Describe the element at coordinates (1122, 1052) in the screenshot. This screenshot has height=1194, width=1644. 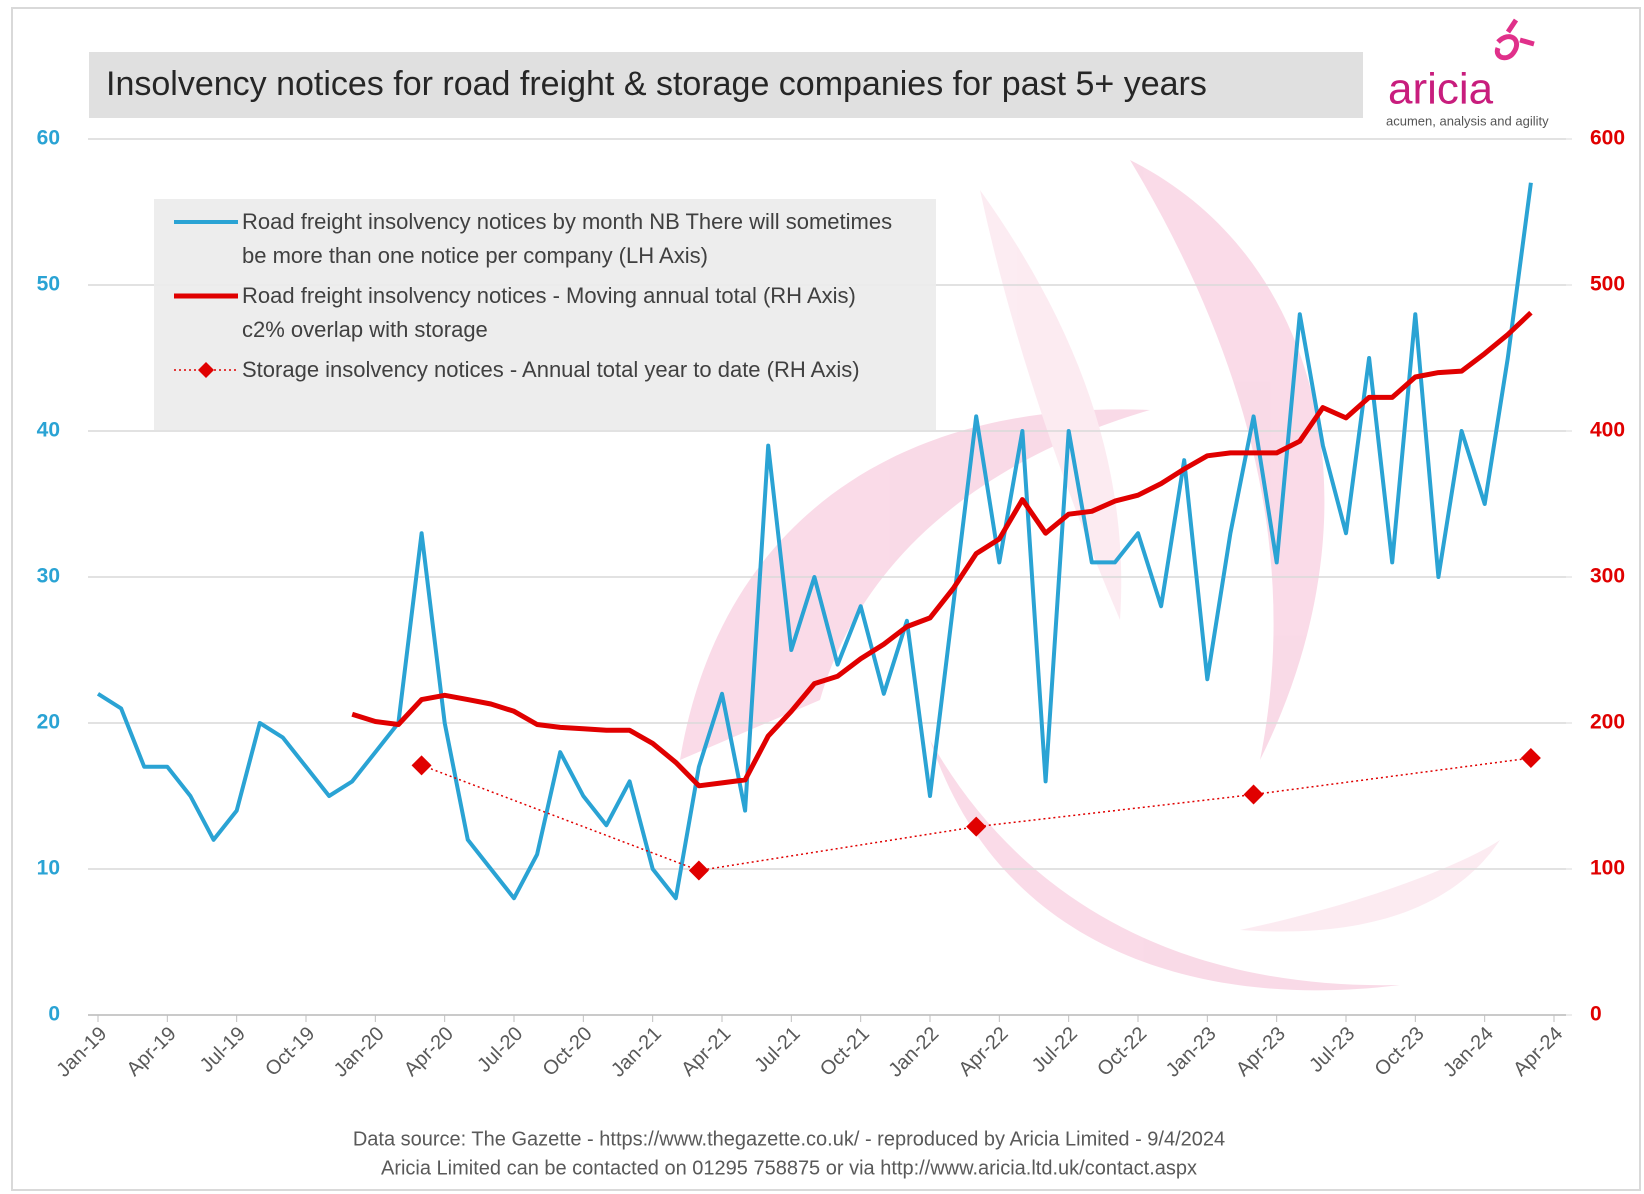
I see `x-tick-label: Oct-22` at that location.